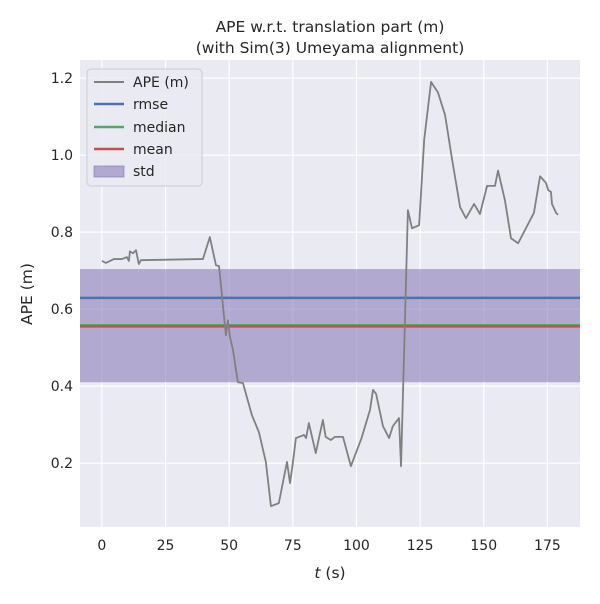 The image size is (600, 604). Describe the element at coordinates (161, 83) in the screenshot. I see `legend-label-ape: APE (m)` at that location.